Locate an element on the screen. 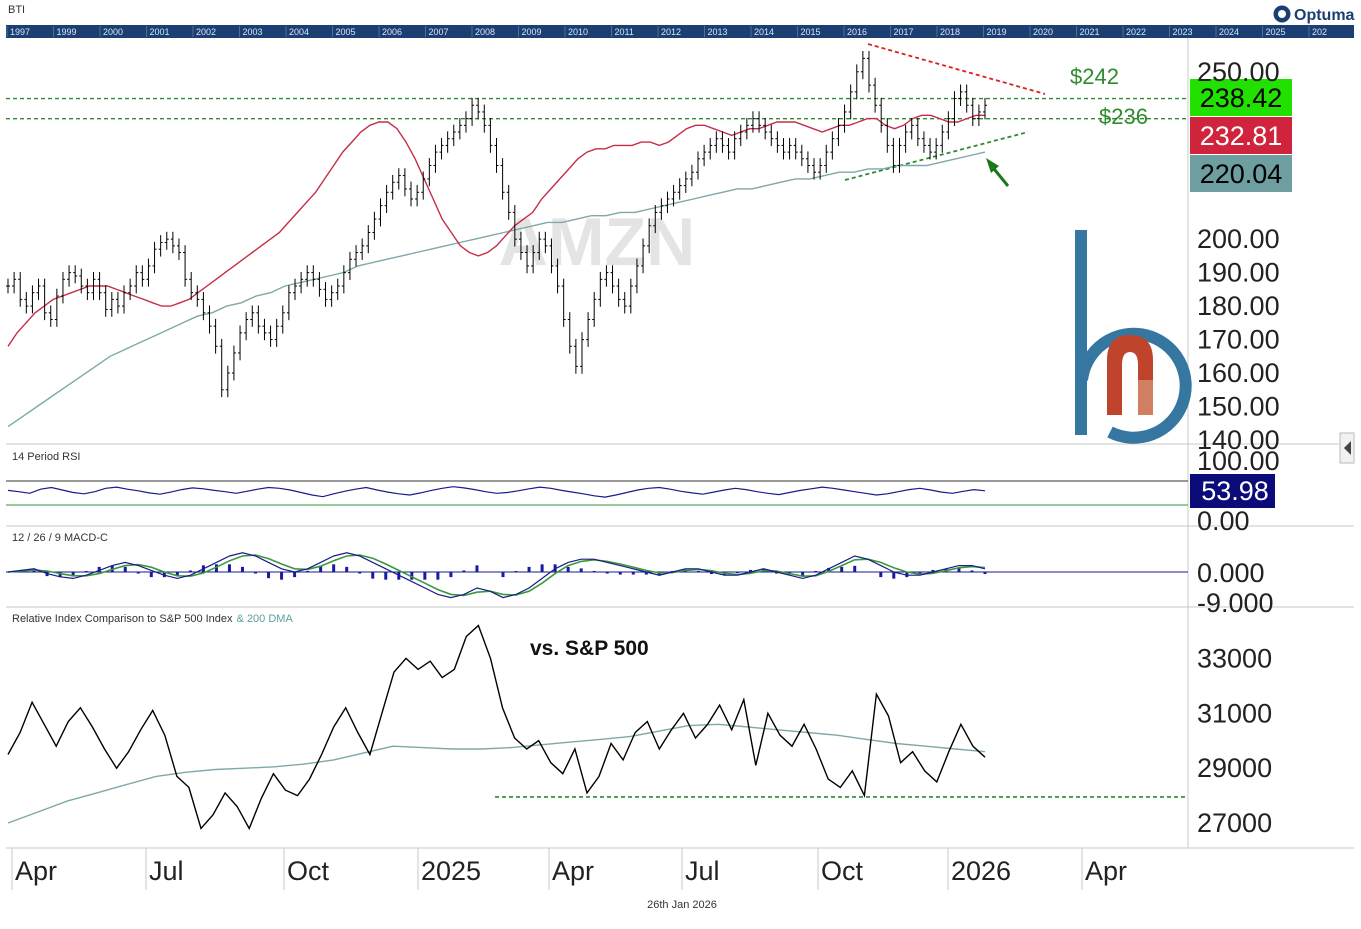  macd-title: 12 / 26 / 9 MACD-C is located at coordinates (60, 538).